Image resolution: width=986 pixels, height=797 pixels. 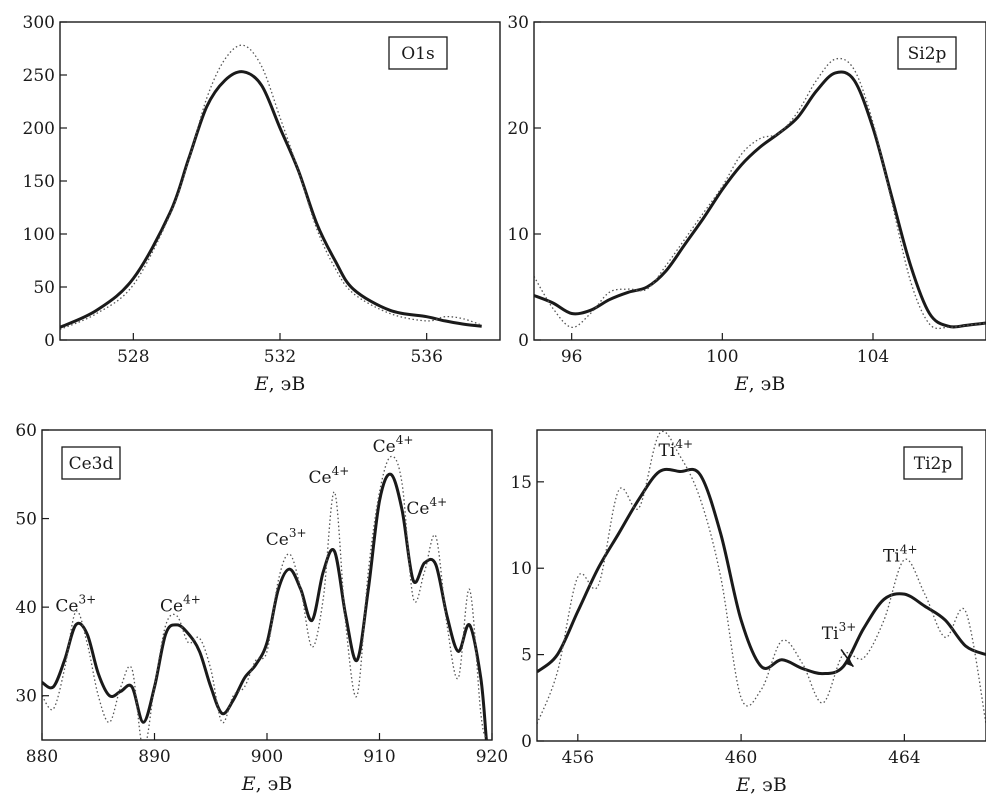 I want to click on o1s-x-tick-label: 528, so click(x=133, y=357).